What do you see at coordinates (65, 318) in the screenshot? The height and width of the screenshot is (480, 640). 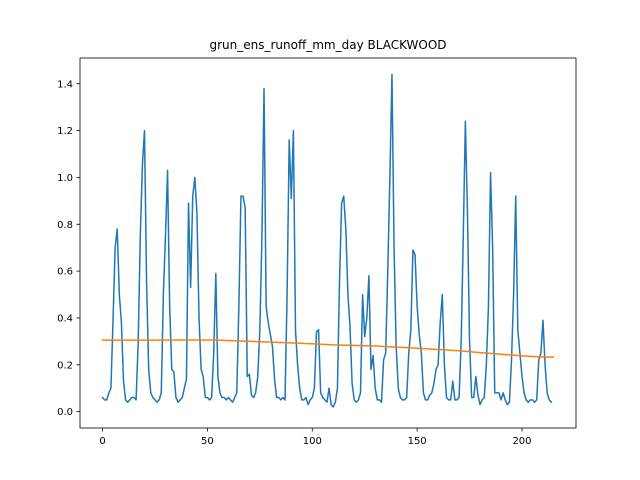 I see `y-tick-label: 0.4` at bounding box center [65, 318].